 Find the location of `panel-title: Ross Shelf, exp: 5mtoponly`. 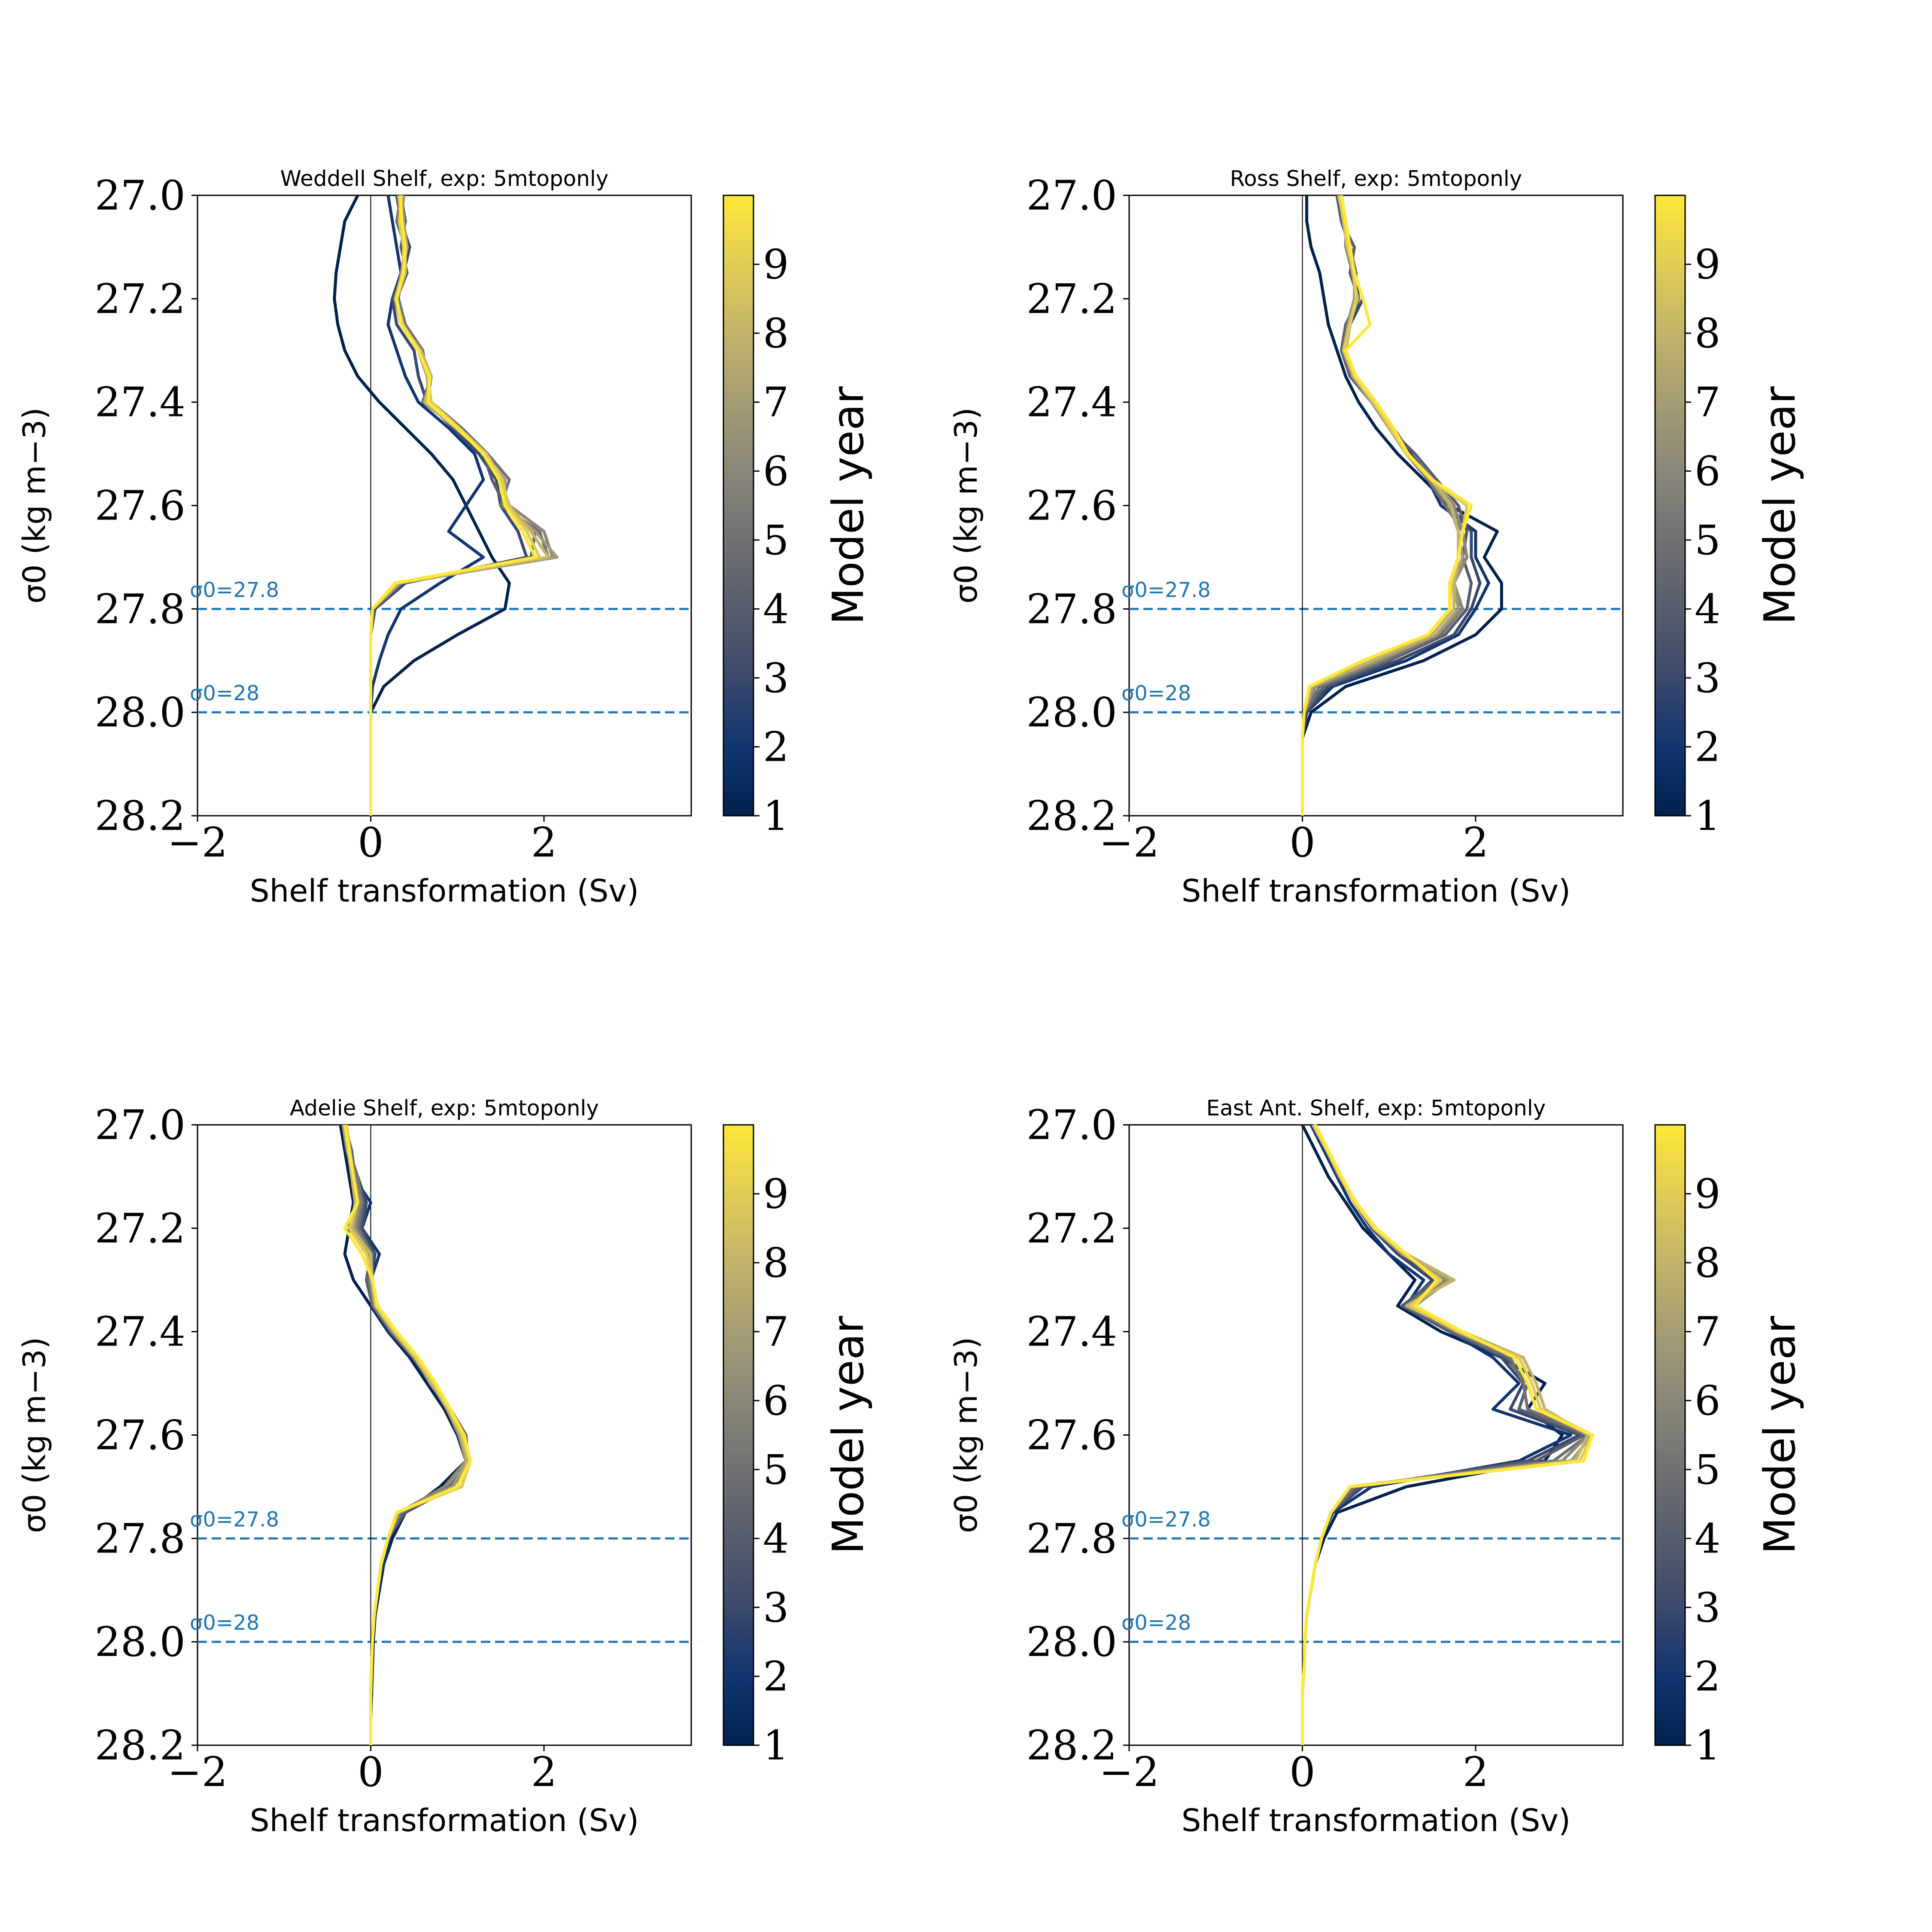

panel-title: Ross Shelf, exp: 5mtoponly is located at coordinates (1376, 178).